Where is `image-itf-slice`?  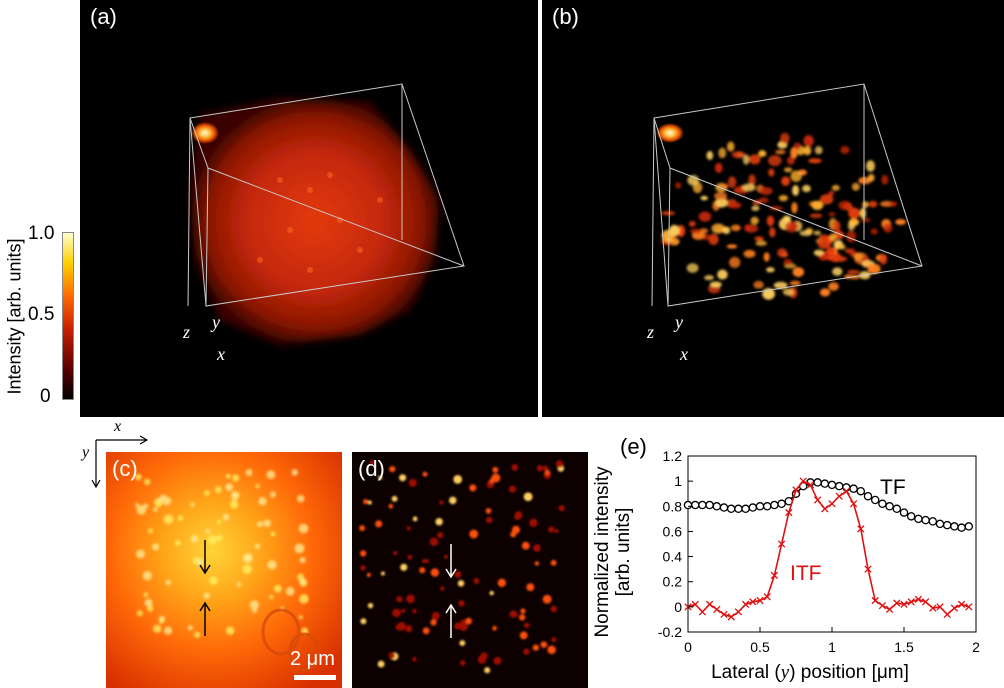
image-itf-slice is located at coordinates (462, 567).